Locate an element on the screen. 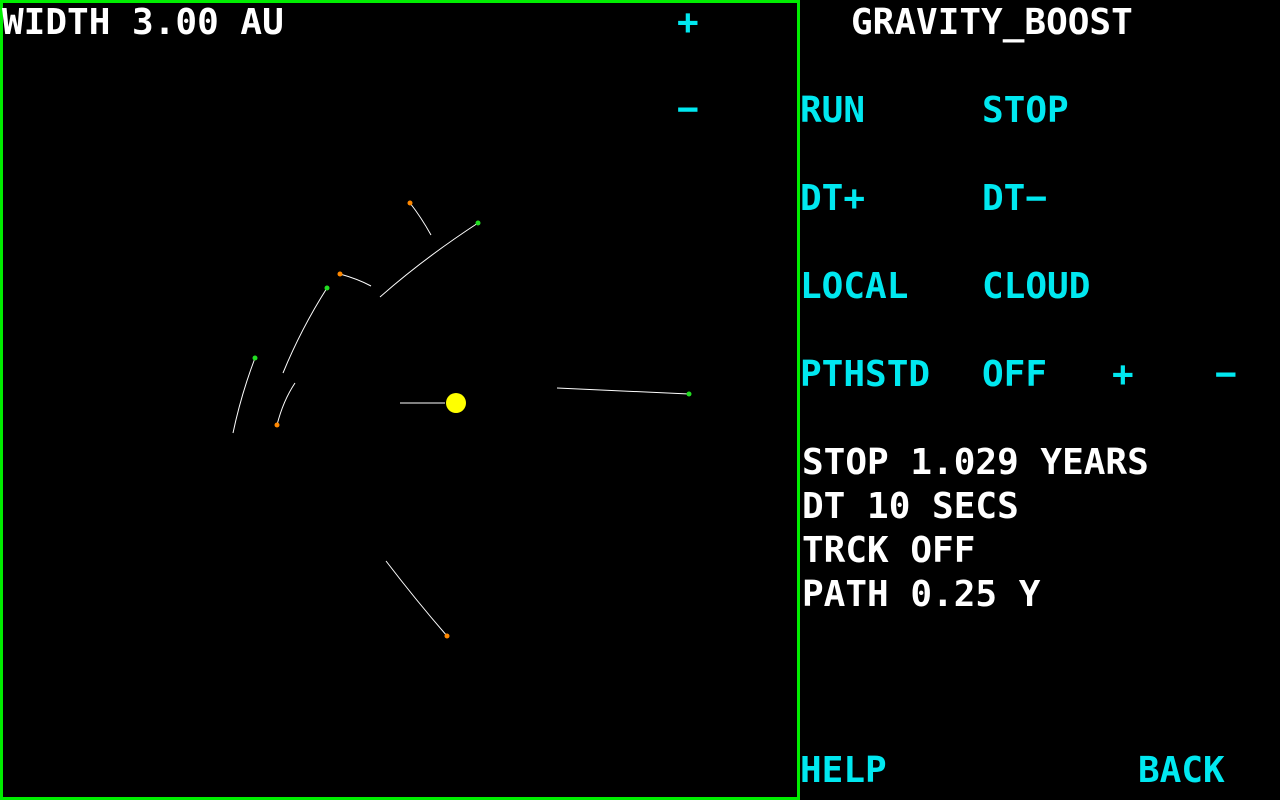 The height and width of the screenshot is (800, 1280). sun is located at coordinates (456, 403).